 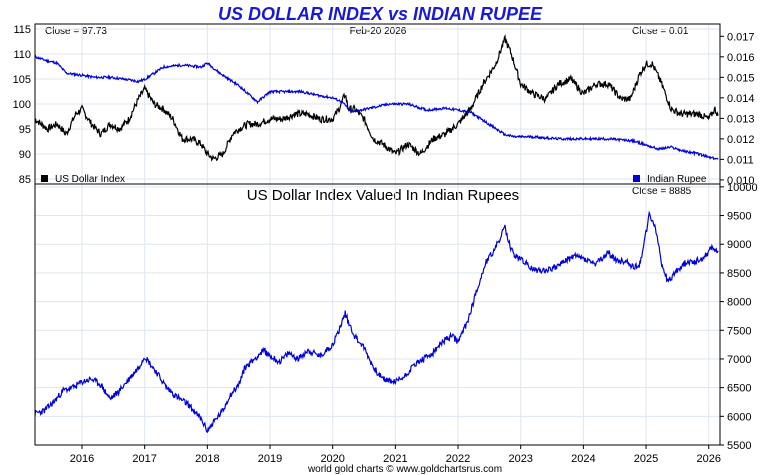 I want to click on inr-axis-tick-label: 0.010, so click(x=741, y=181).